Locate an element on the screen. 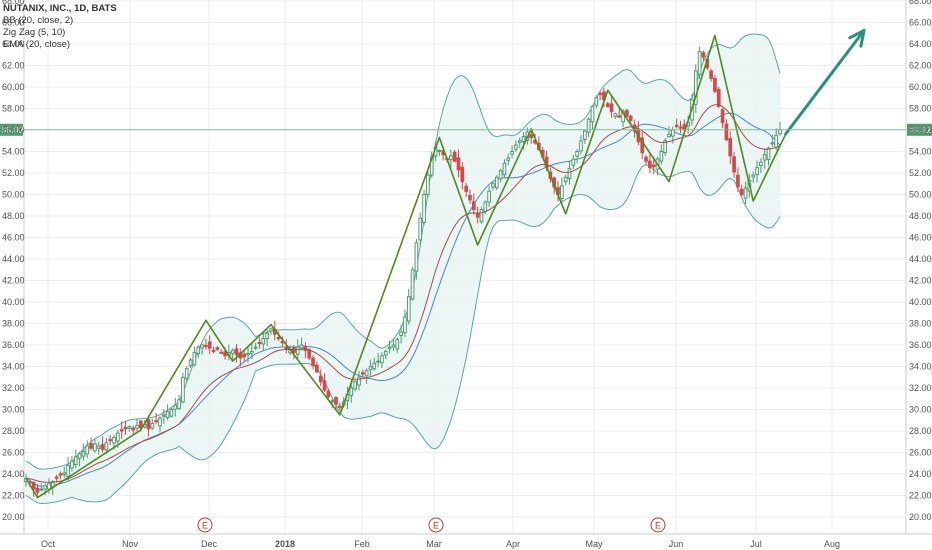 The image size is (932, 550). y-tick-label-right: 38.00 is located at coordinates (920, 324).